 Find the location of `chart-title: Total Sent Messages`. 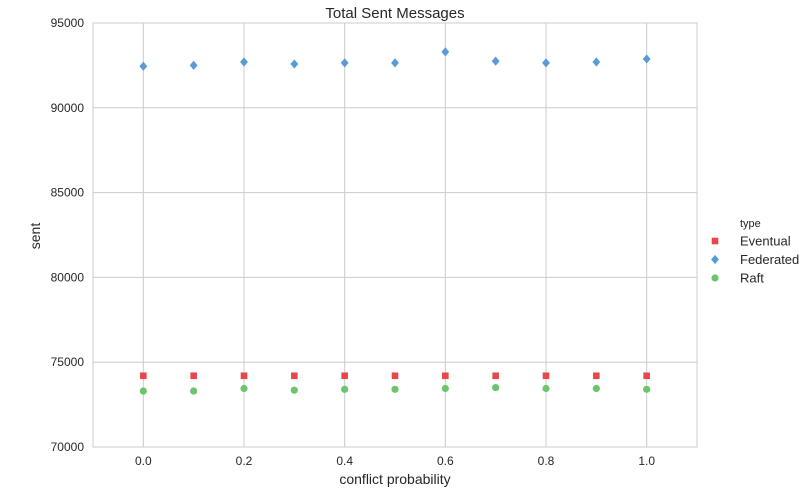

chart-title: Total Sent Messages is located at coordinates (394, 13).